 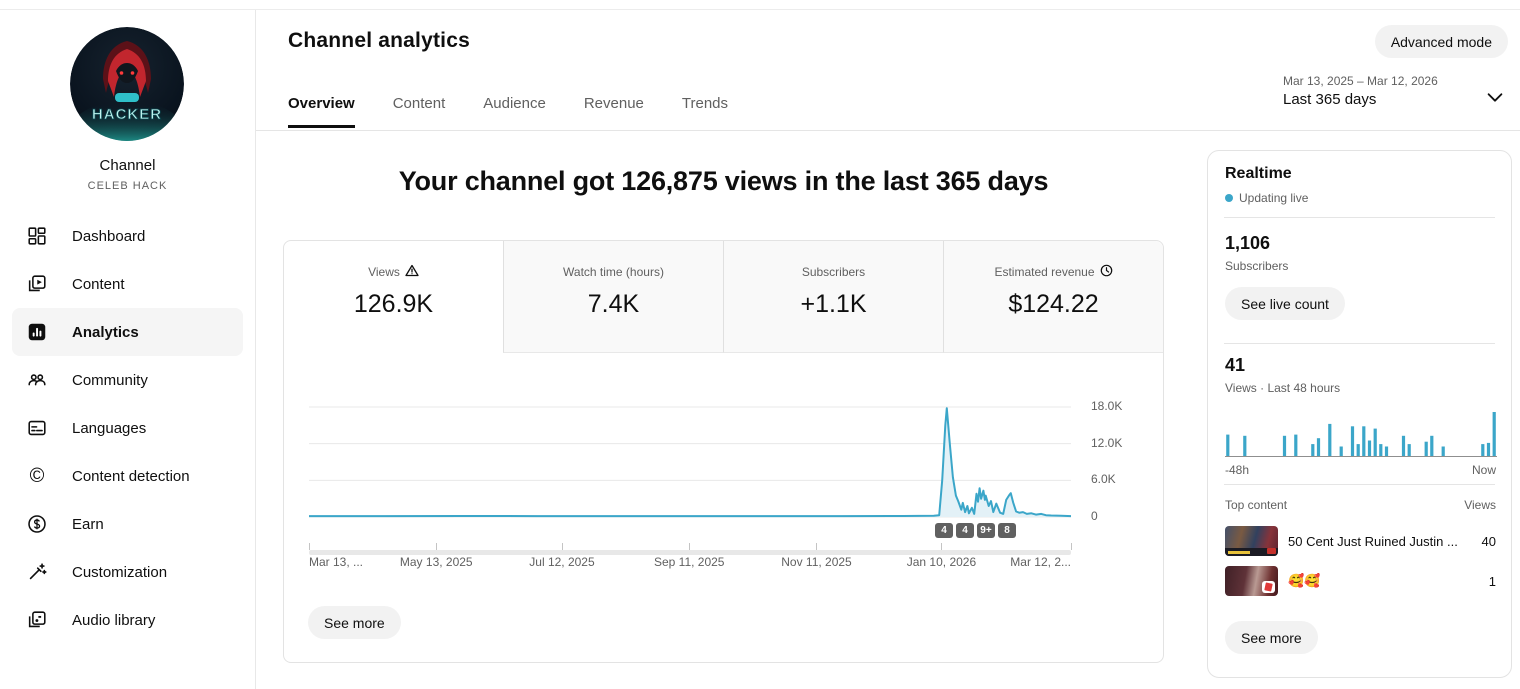 I want to click on realtime-views-label: Views · Last 48 hours, so click(x=1283, y=388).